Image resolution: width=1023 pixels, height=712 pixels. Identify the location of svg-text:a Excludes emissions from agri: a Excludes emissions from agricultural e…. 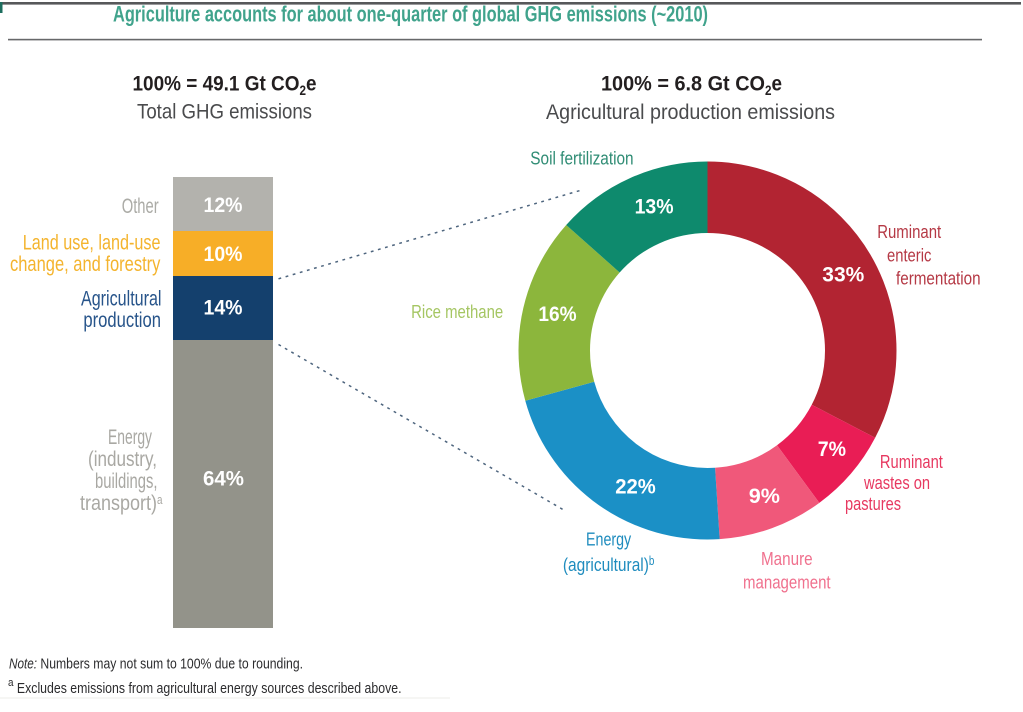
(205, 687).